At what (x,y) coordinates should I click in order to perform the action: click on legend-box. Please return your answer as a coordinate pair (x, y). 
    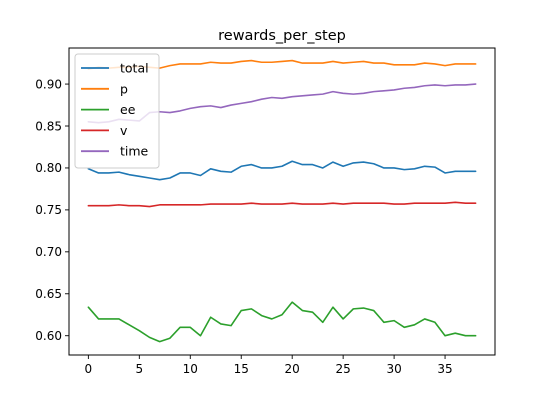
    Looking at the image, I should click on (117, 111).